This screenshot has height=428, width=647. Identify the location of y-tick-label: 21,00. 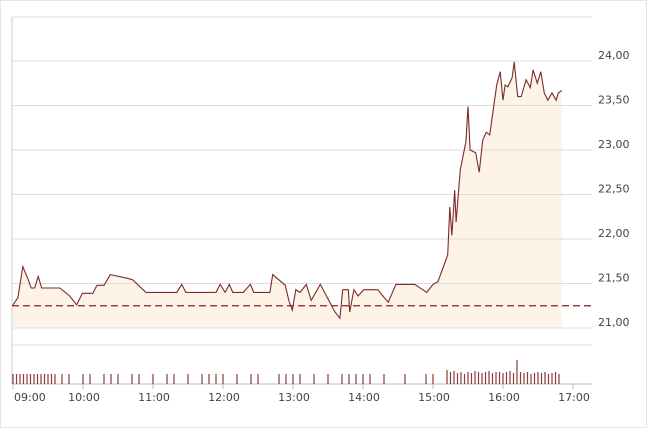
(614, 322).